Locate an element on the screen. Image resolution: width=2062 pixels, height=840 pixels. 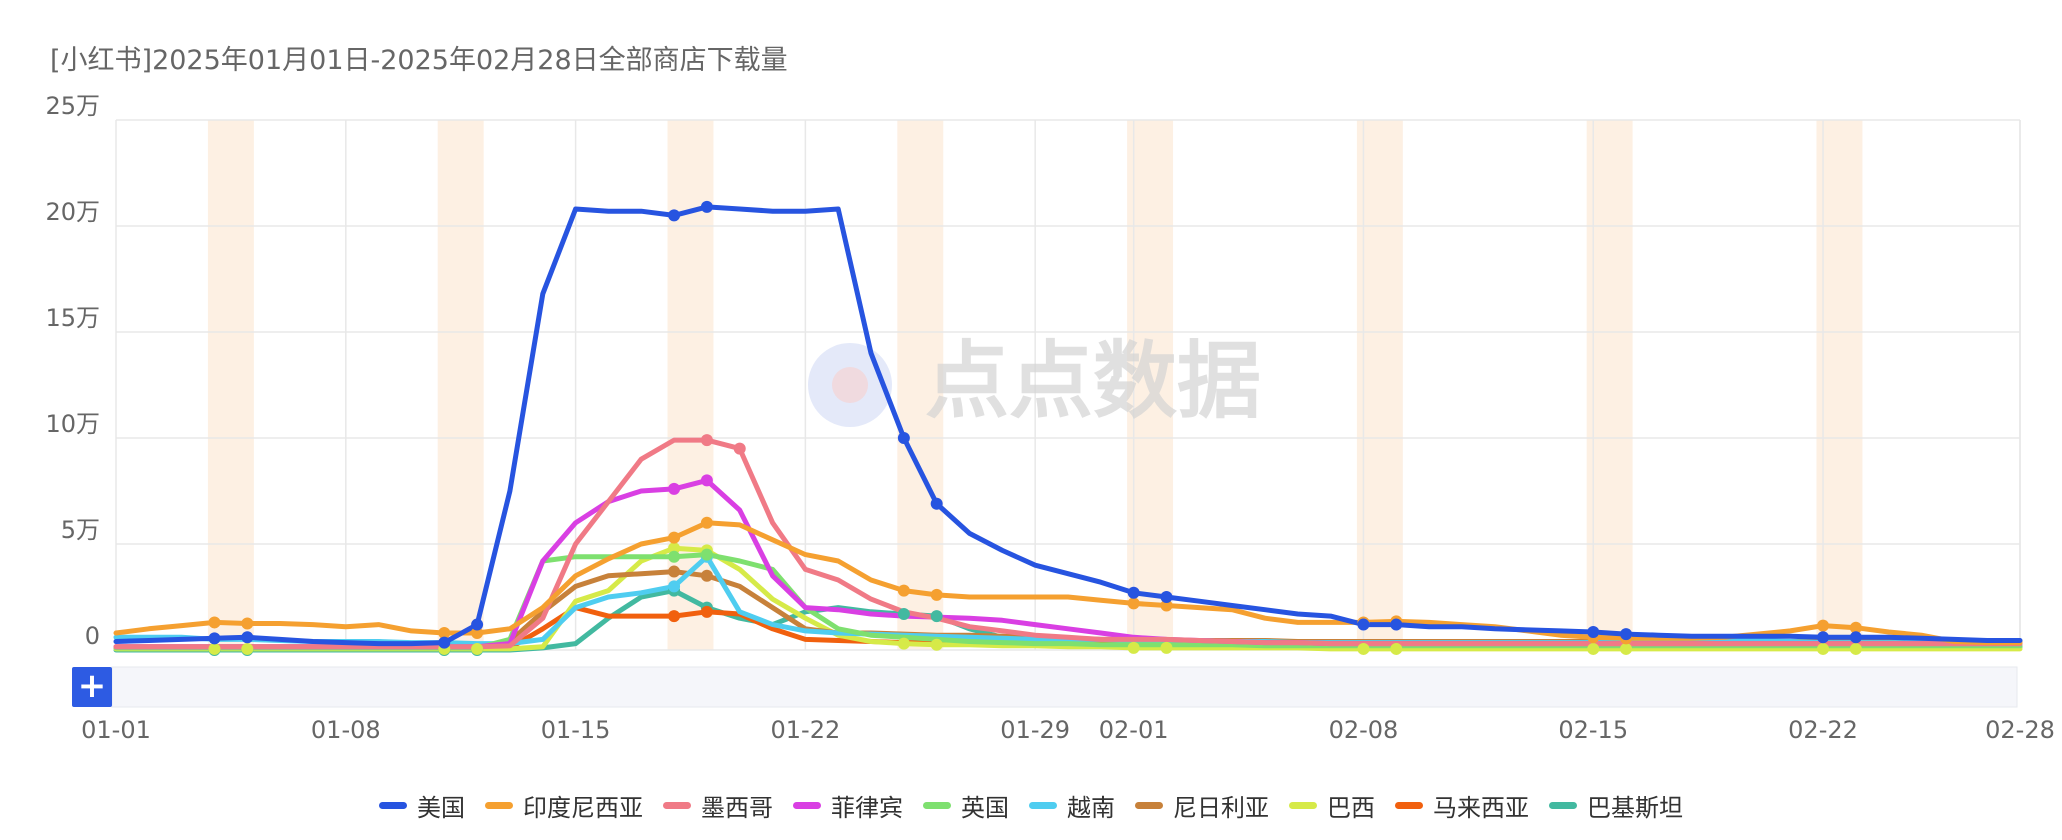
x-tick-label: 01-15 is located at coordinates (576, 730).